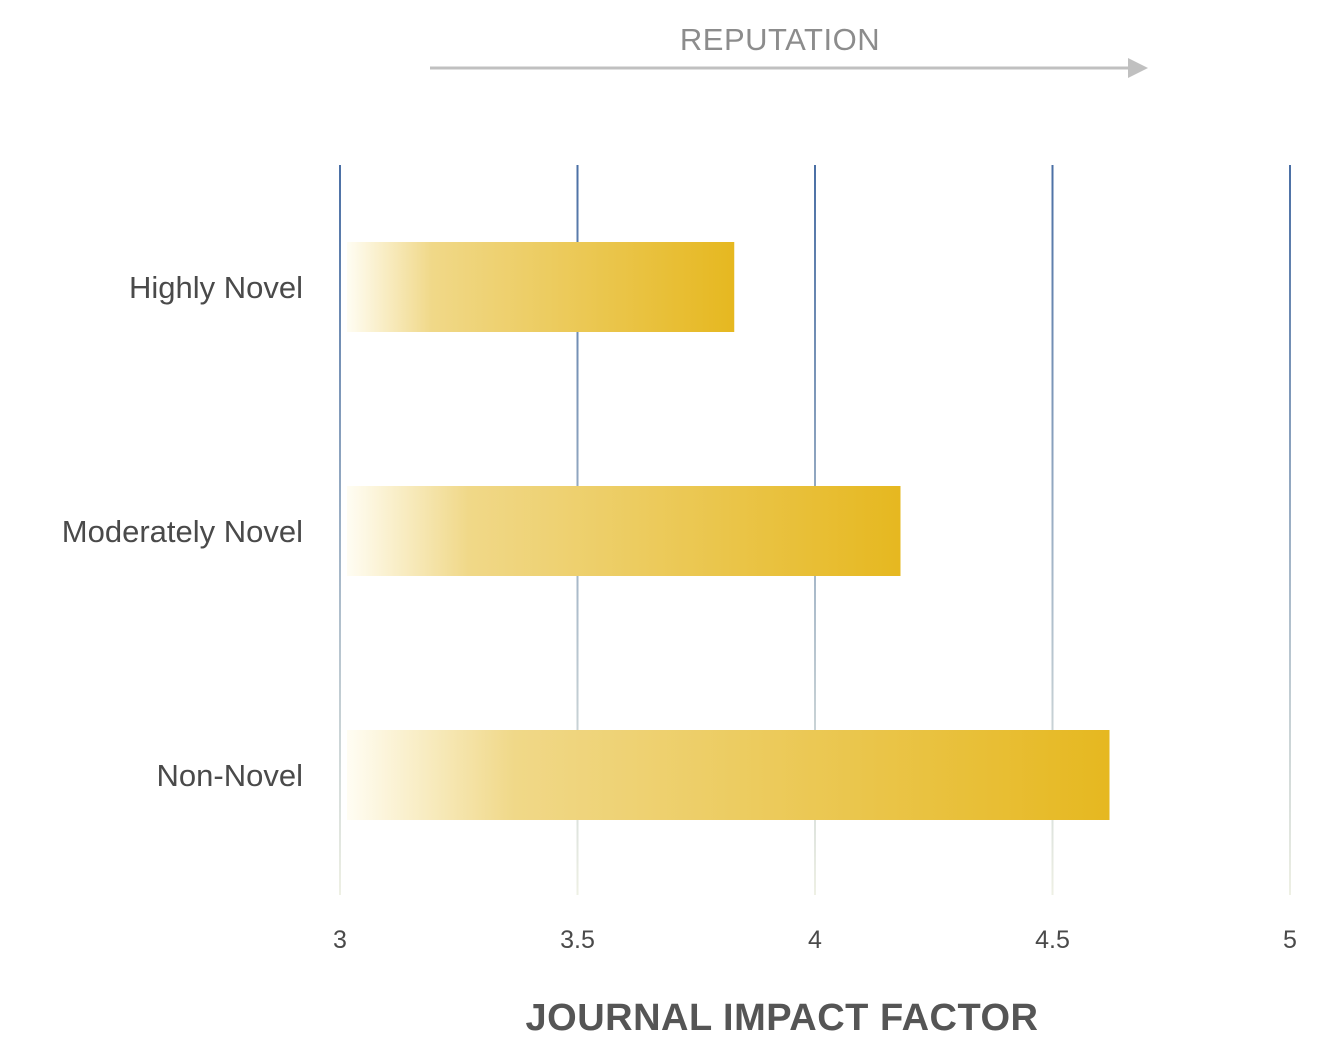 This screenshot has width=1335, height=1050. What do you see at coordinates (782, 1018) in the screenshot?
I see `x-axis-title: JOURNAL IMPACT FACTOR` at bounding box center [782, 1018].